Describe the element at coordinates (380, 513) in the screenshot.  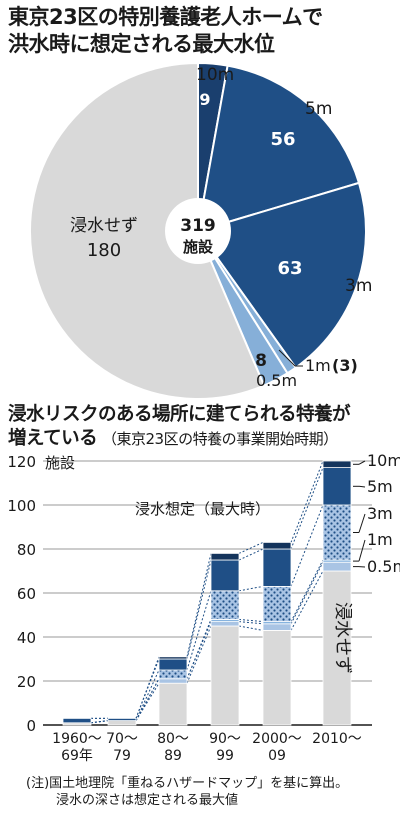
I see `legend-label-3m: 3m` at that location.